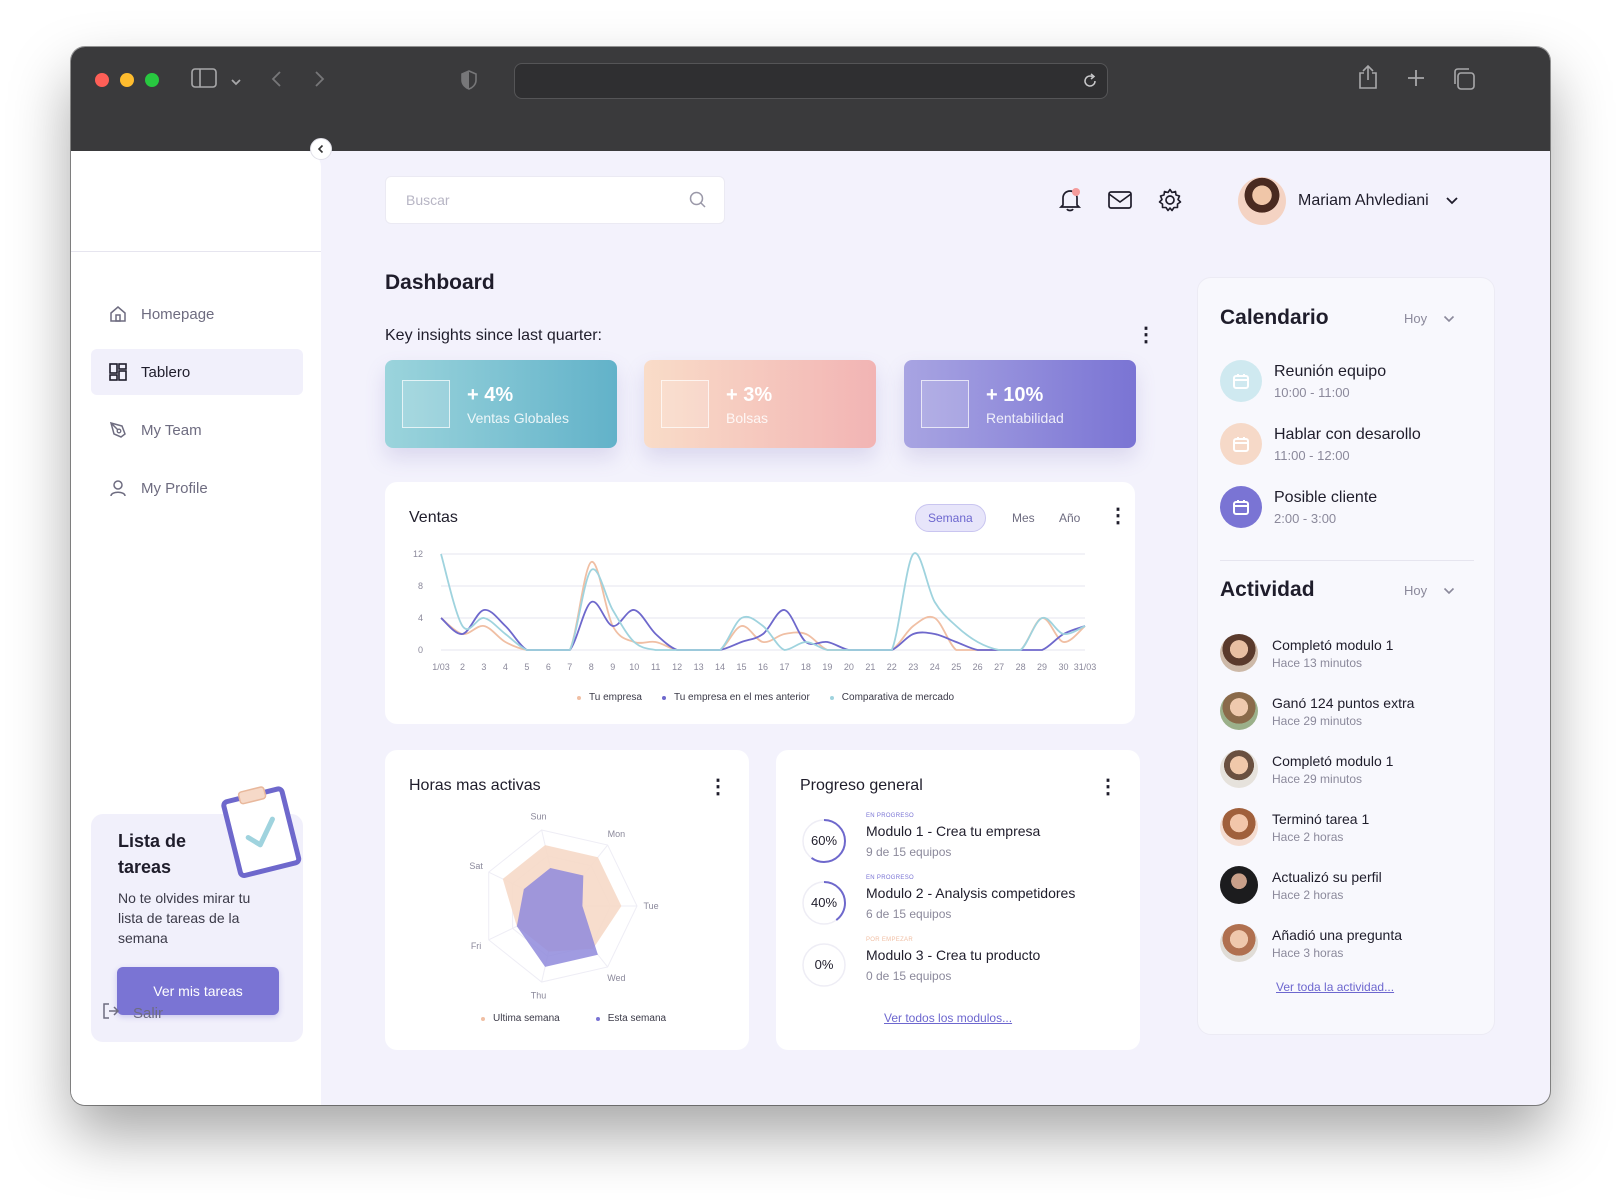 The height and width of the screenshot is (1200, 1621). Describe the element at coordinates (1023, 518) in the screenshot. I see `tab-mes: Mes` at that location.